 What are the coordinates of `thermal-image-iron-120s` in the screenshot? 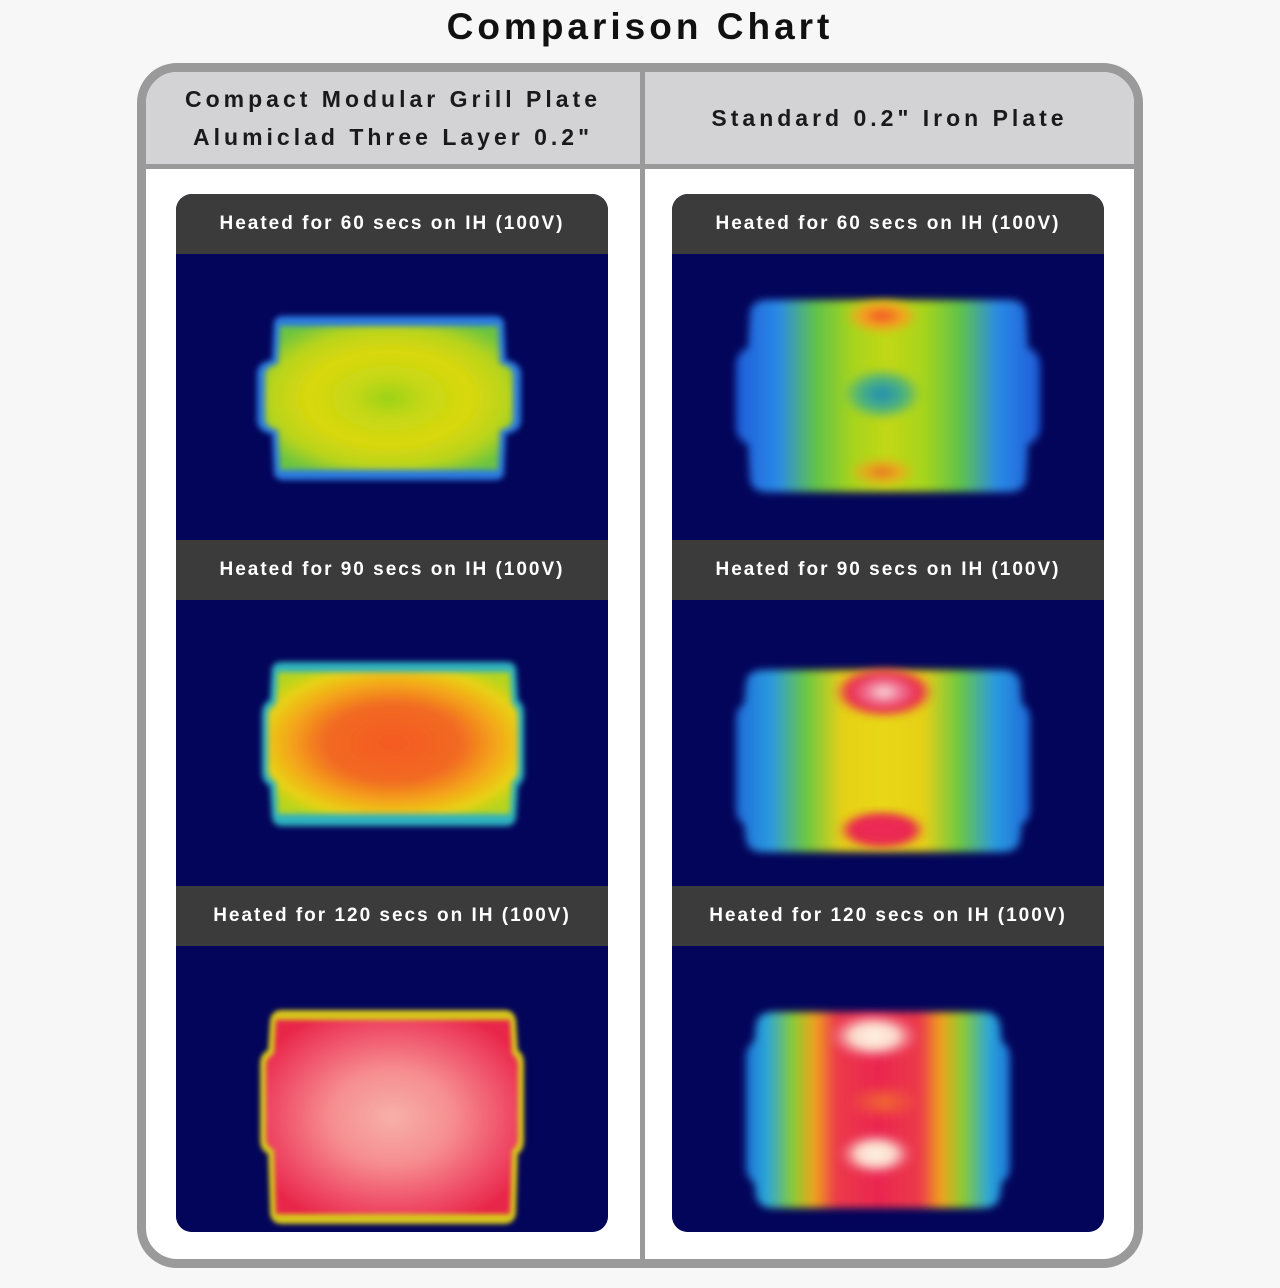 It's located at (888, 1089).